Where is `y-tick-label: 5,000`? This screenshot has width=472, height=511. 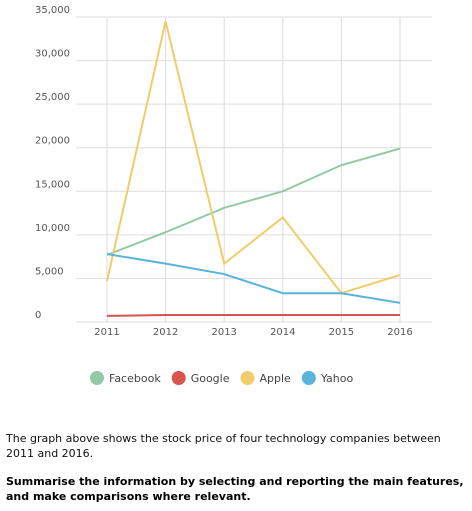 y-tick-label: 5,000 is located at coordinates (49, 271).